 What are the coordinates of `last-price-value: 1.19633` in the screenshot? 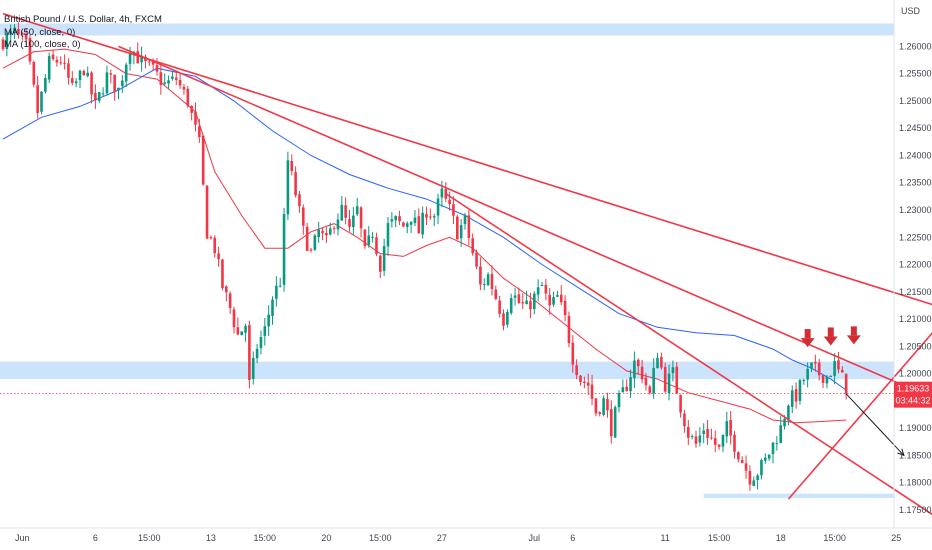 It's located at (913, 389).